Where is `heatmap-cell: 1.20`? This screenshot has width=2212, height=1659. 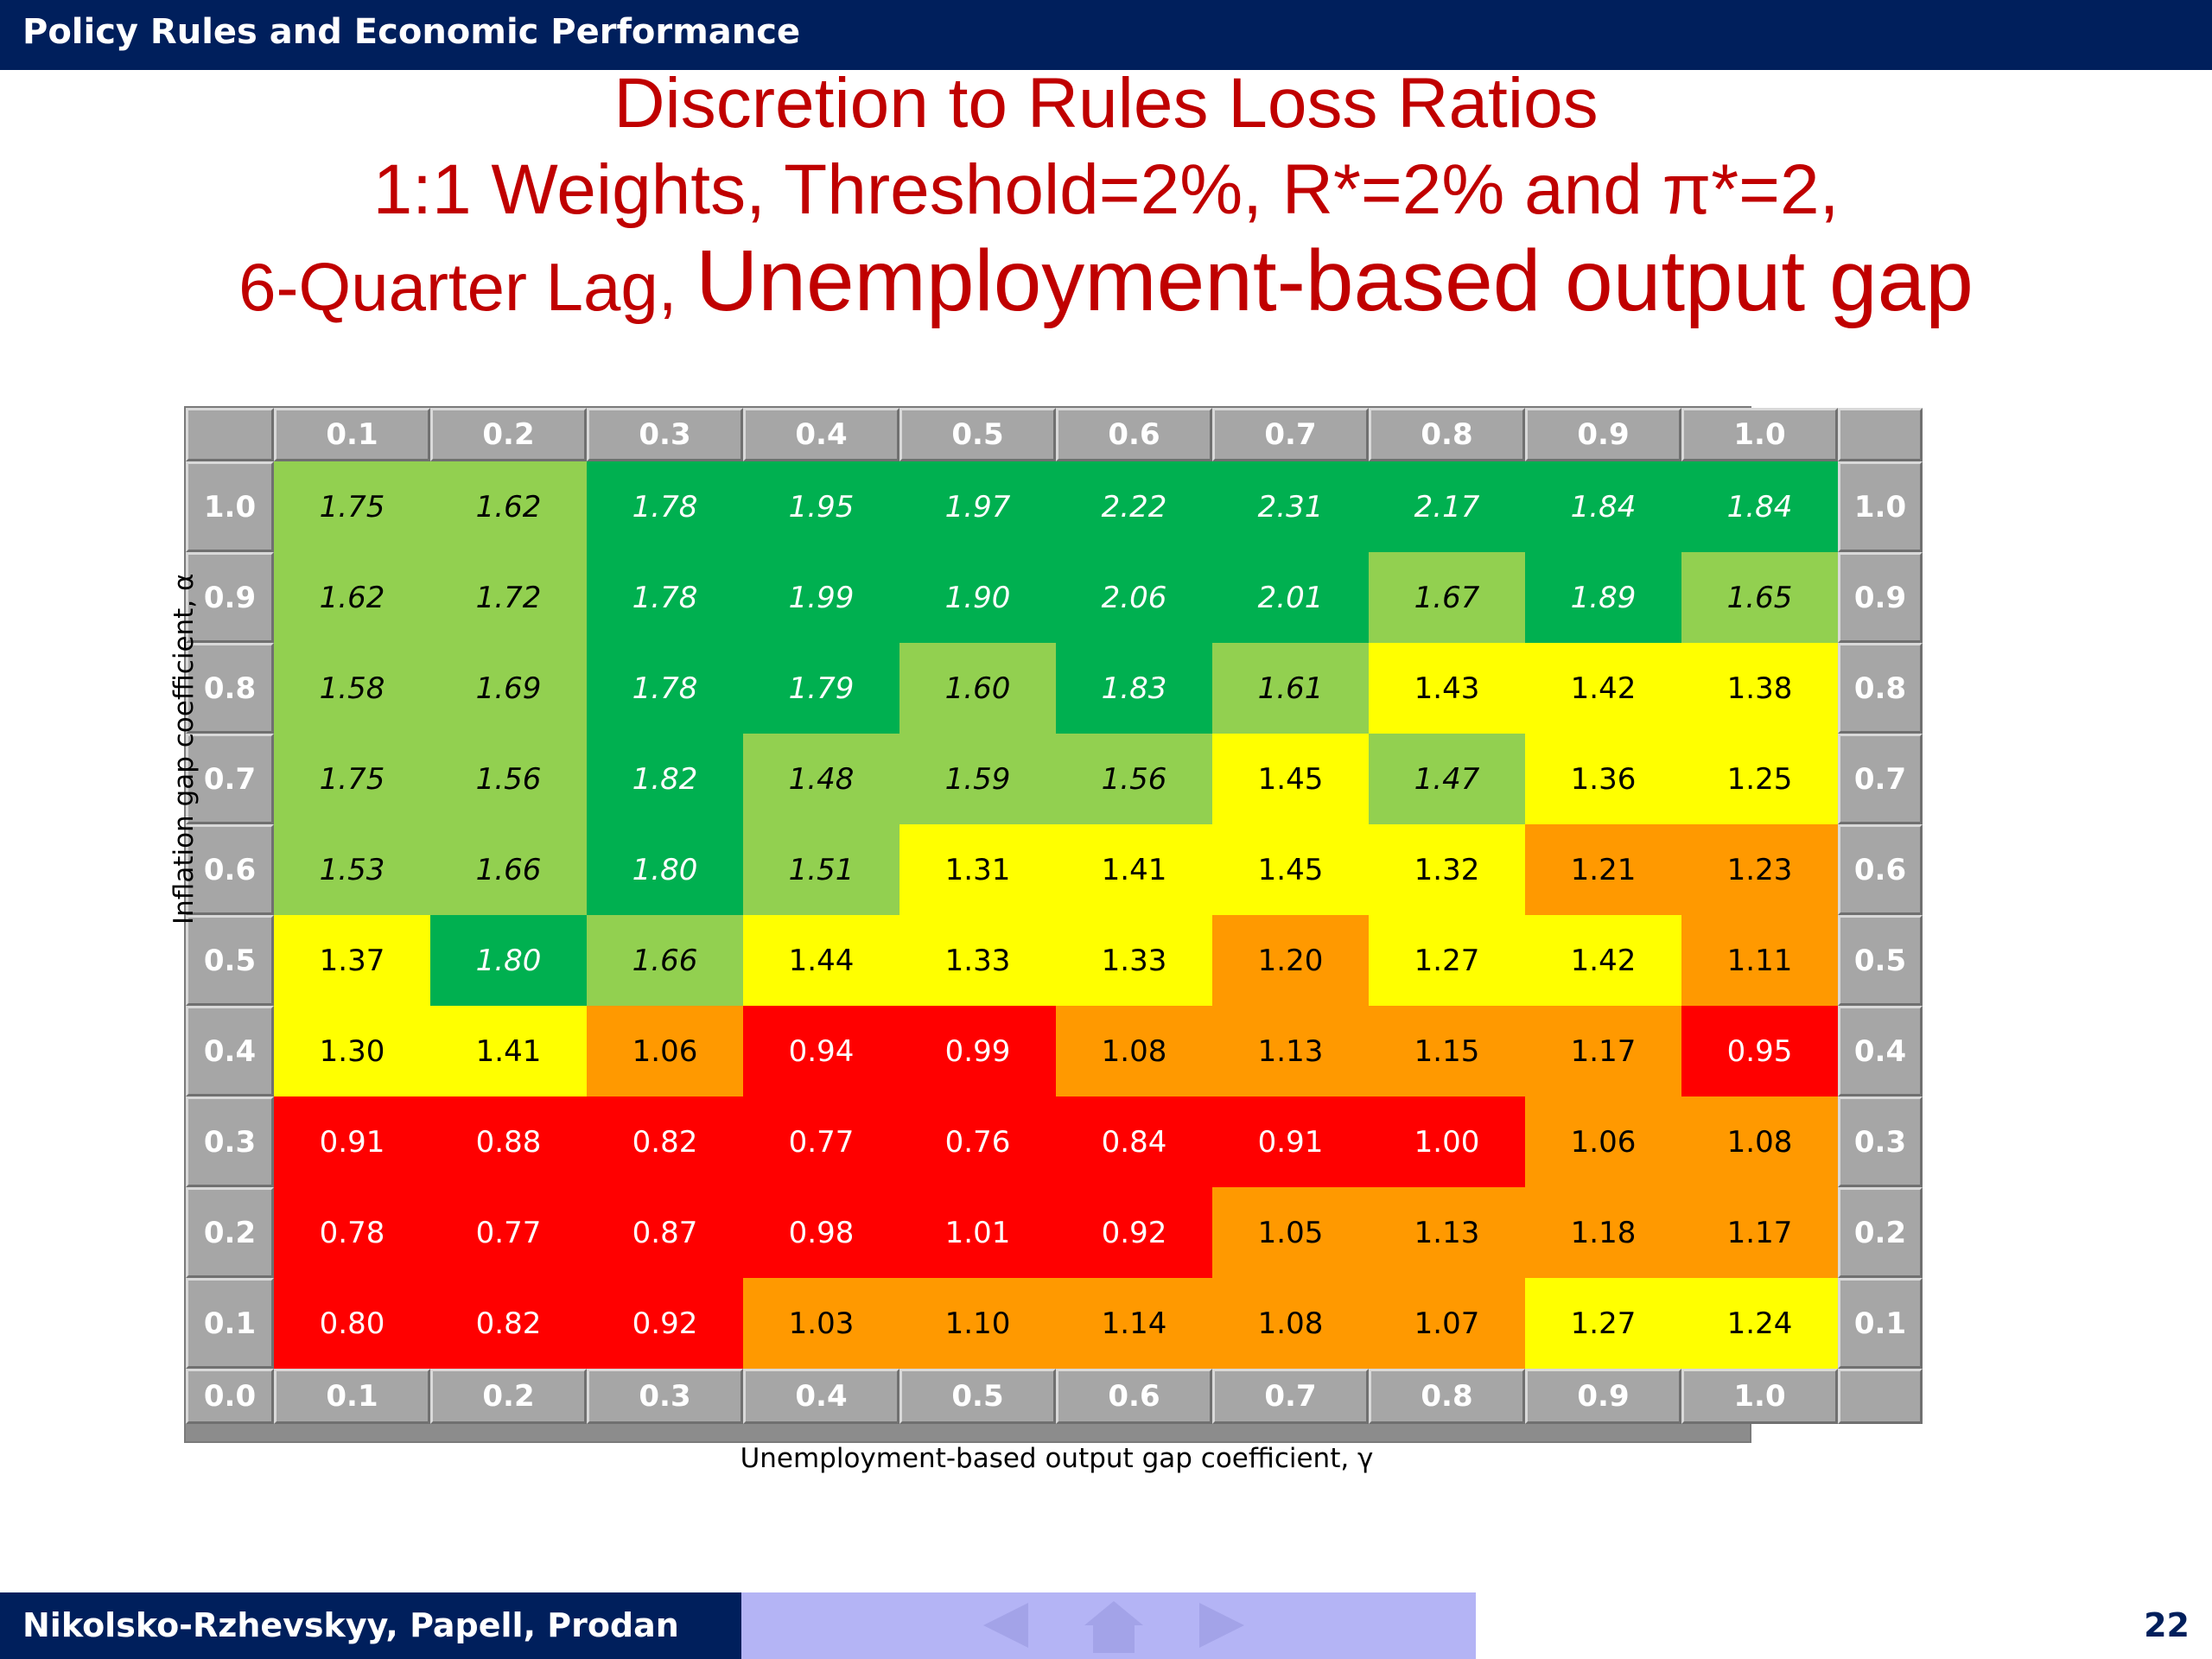
heatmap-cell: 1.20 is located at coordinates (1290, 960).